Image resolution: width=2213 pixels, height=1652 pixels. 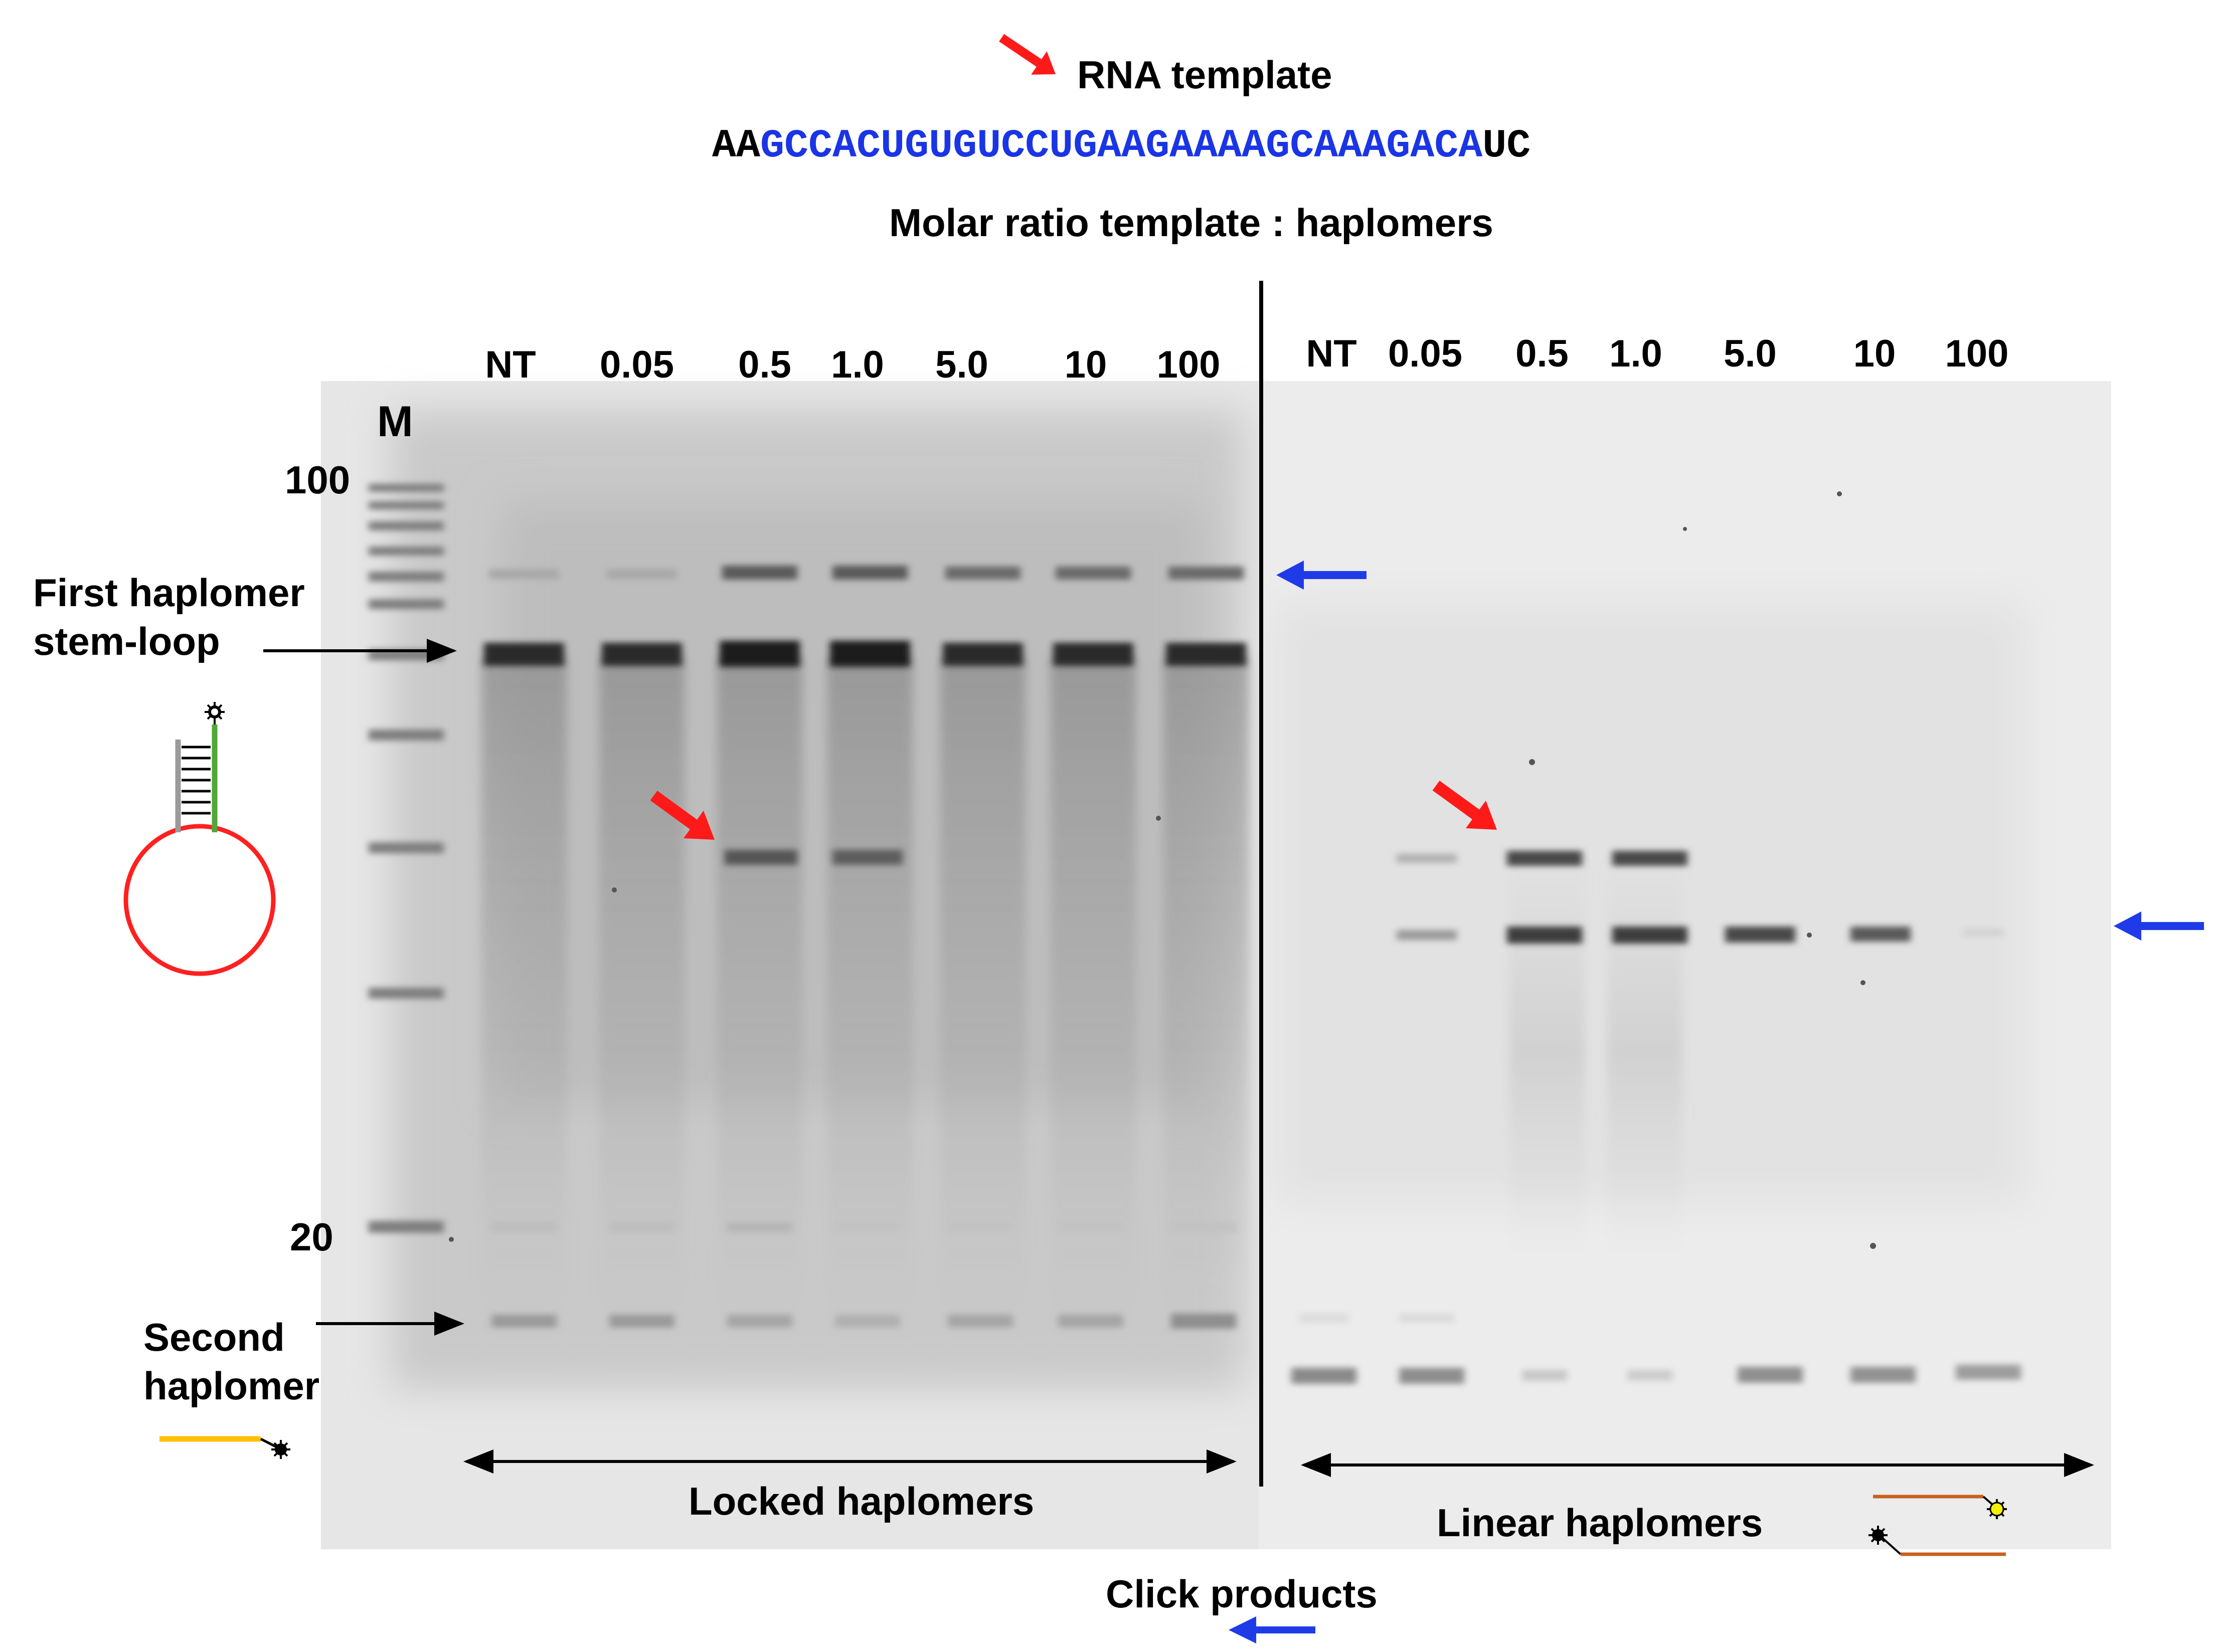 I want to click on left-lane-label: NT, so click(x=510, y=364).